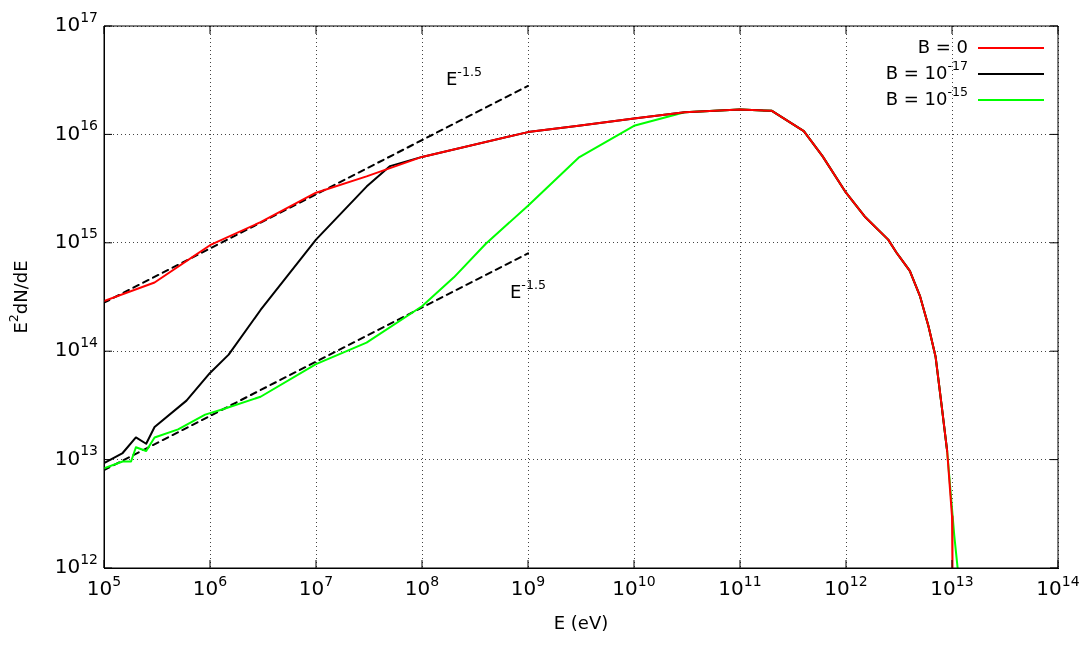  I want to click on legend-label: B = 0, so click(942, 46).